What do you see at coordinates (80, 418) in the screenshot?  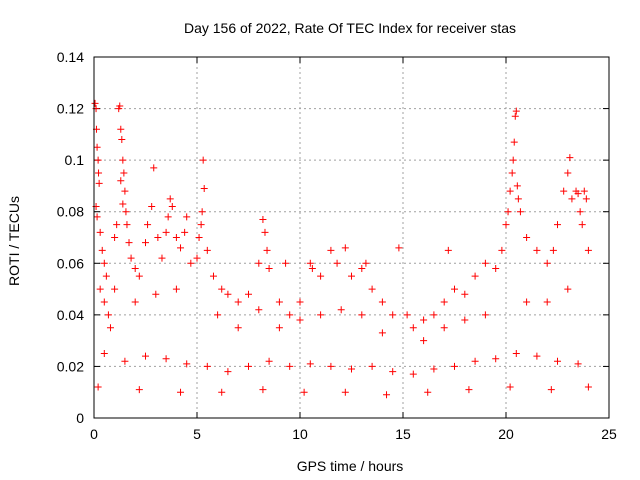 I see `y-tick-label: 0` at bounding box center [80, 418].